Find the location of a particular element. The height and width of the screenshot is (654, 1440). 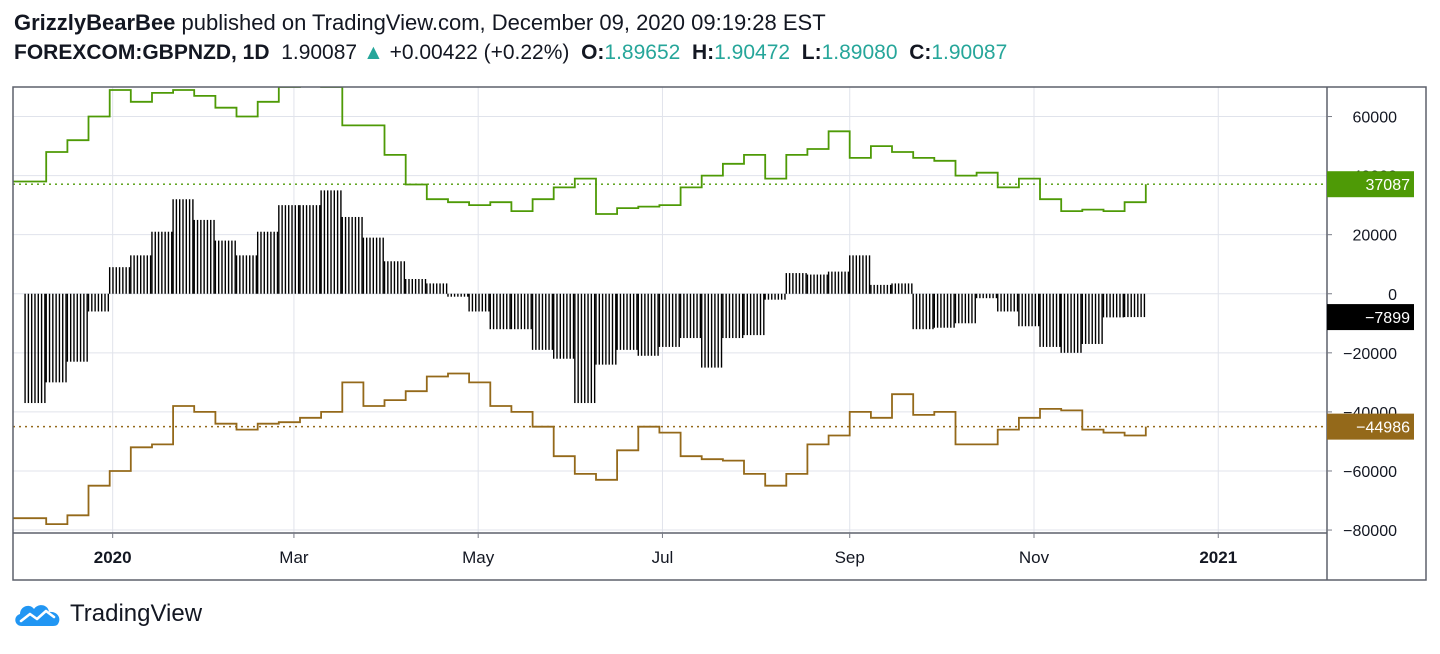

last-value-label-green: 37087 is located at coordinates (1388, 185).